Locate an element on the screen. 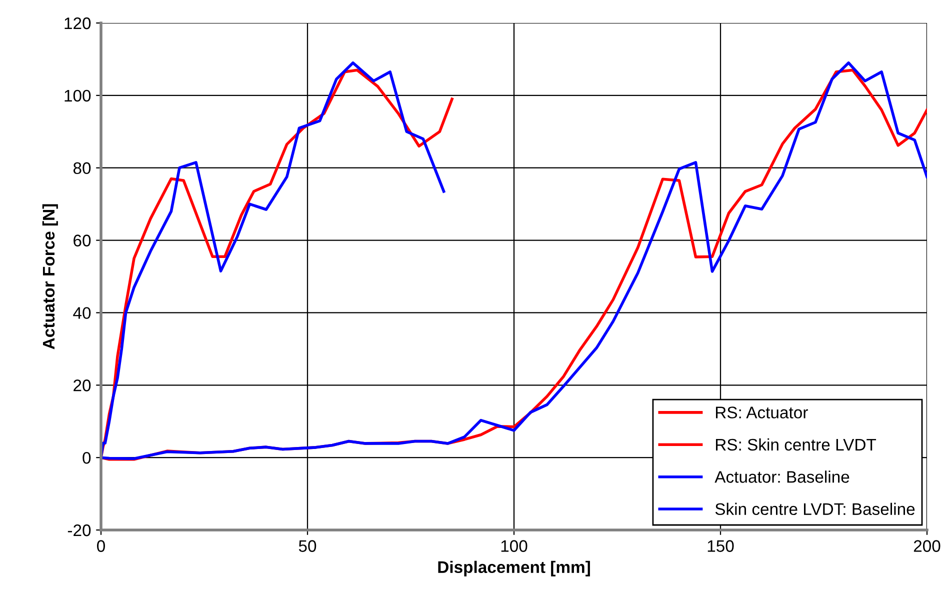  legend-label: Actuator: Baseline is located at coordinates (782, 476).